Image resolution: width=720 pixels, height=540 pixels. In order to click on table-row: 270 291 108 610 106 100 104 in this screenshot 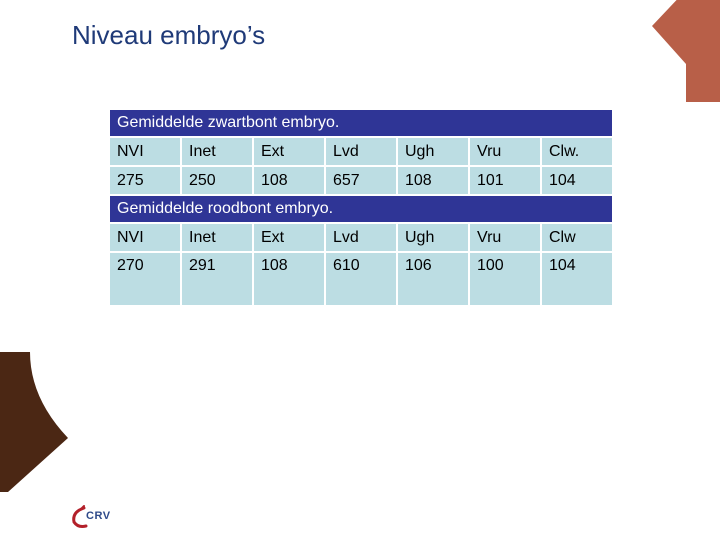, I will do `click(361, 279)`.